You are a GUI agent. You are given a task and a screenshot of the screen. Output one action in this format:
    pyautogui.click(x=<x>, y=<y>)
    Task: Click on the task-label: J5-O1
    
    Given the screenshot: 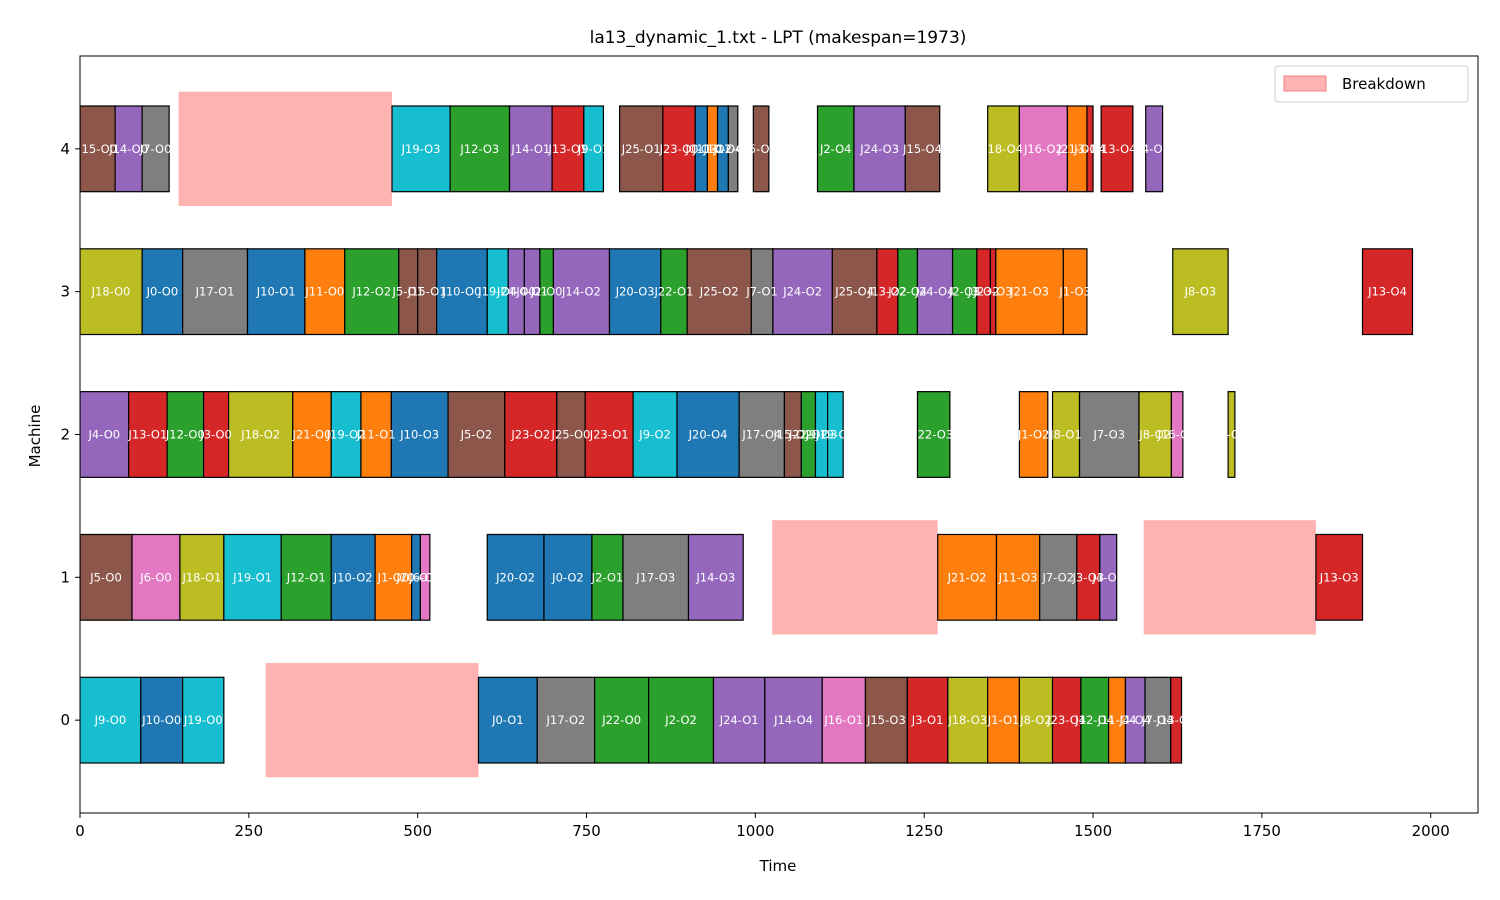 What is the action you would take?
    pyautogui.click(x=407, y=292)
    